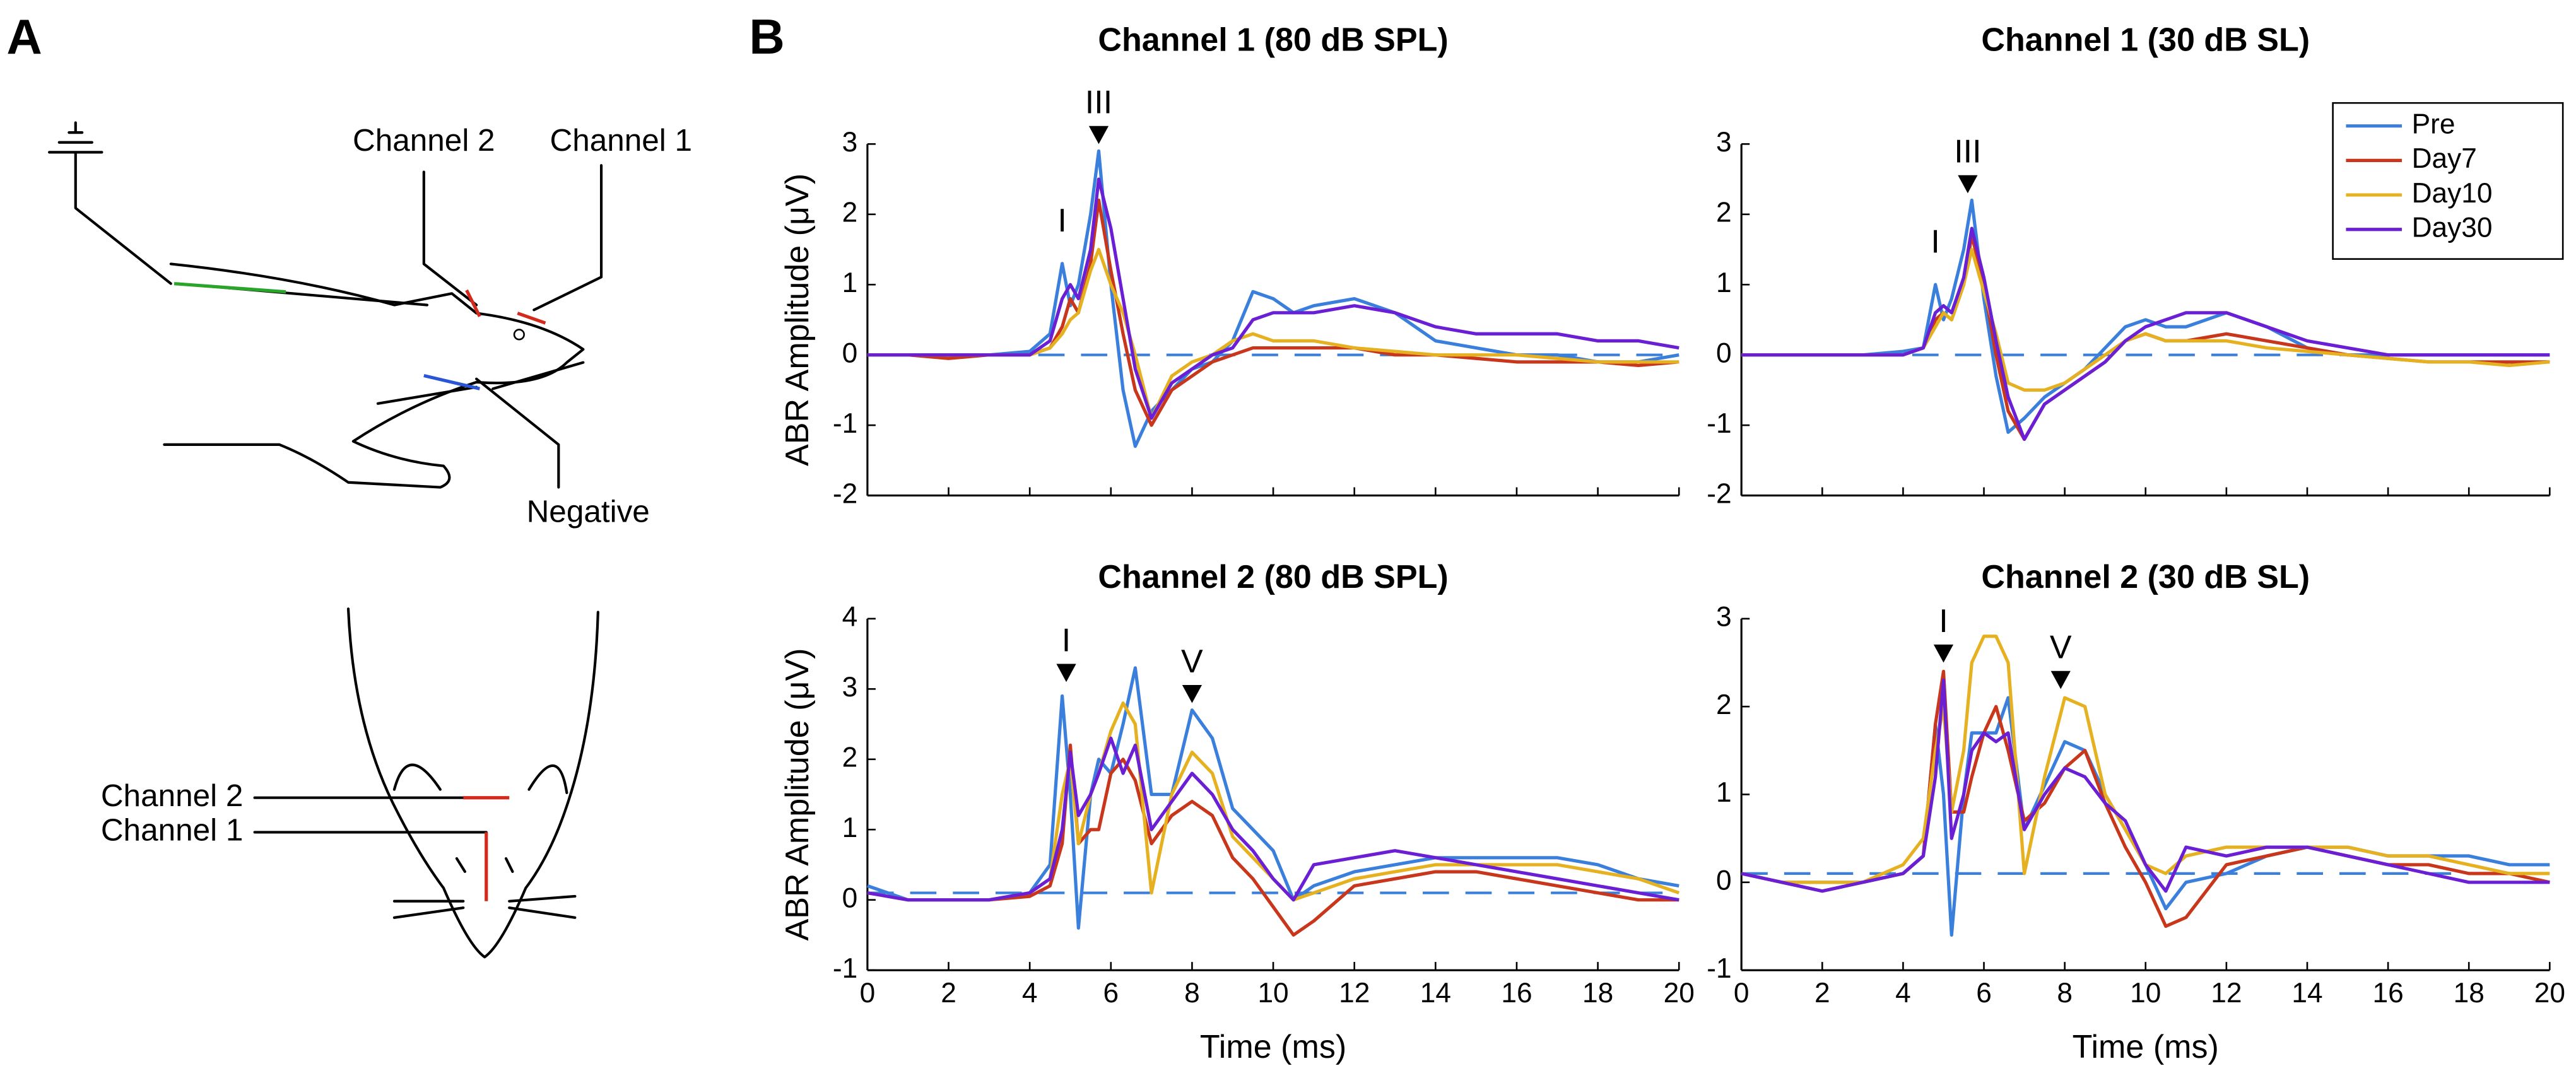 The width and height of the screenshot is (2576, 1083). What do you see at coordinates (2145, 577) in the screenshot?
I see `chart-title: Channel 2 (30 dB SL)` at bounding box center [2145, 577].